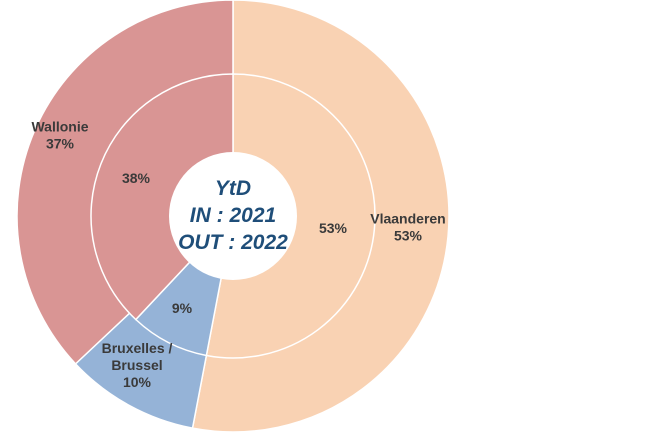 The image size is (666, 434). What do you see at coordinates (407, 227) in the screenshot?
I see `outer-label-0: Vlaanderen 53%` at bounding box center [407, 227].